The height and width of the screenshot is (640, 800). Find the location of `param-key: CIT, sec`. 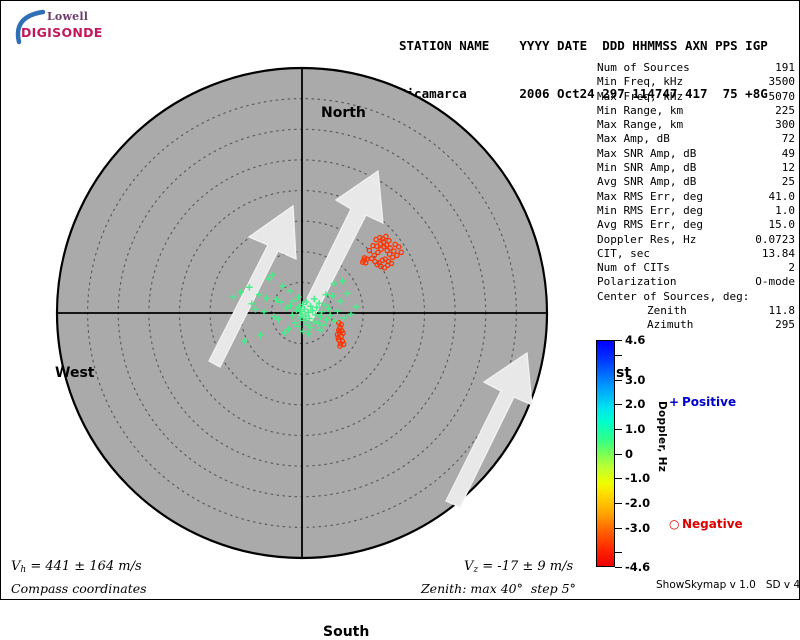

param-key: CIT, sec is located at coordinates (623, 253).